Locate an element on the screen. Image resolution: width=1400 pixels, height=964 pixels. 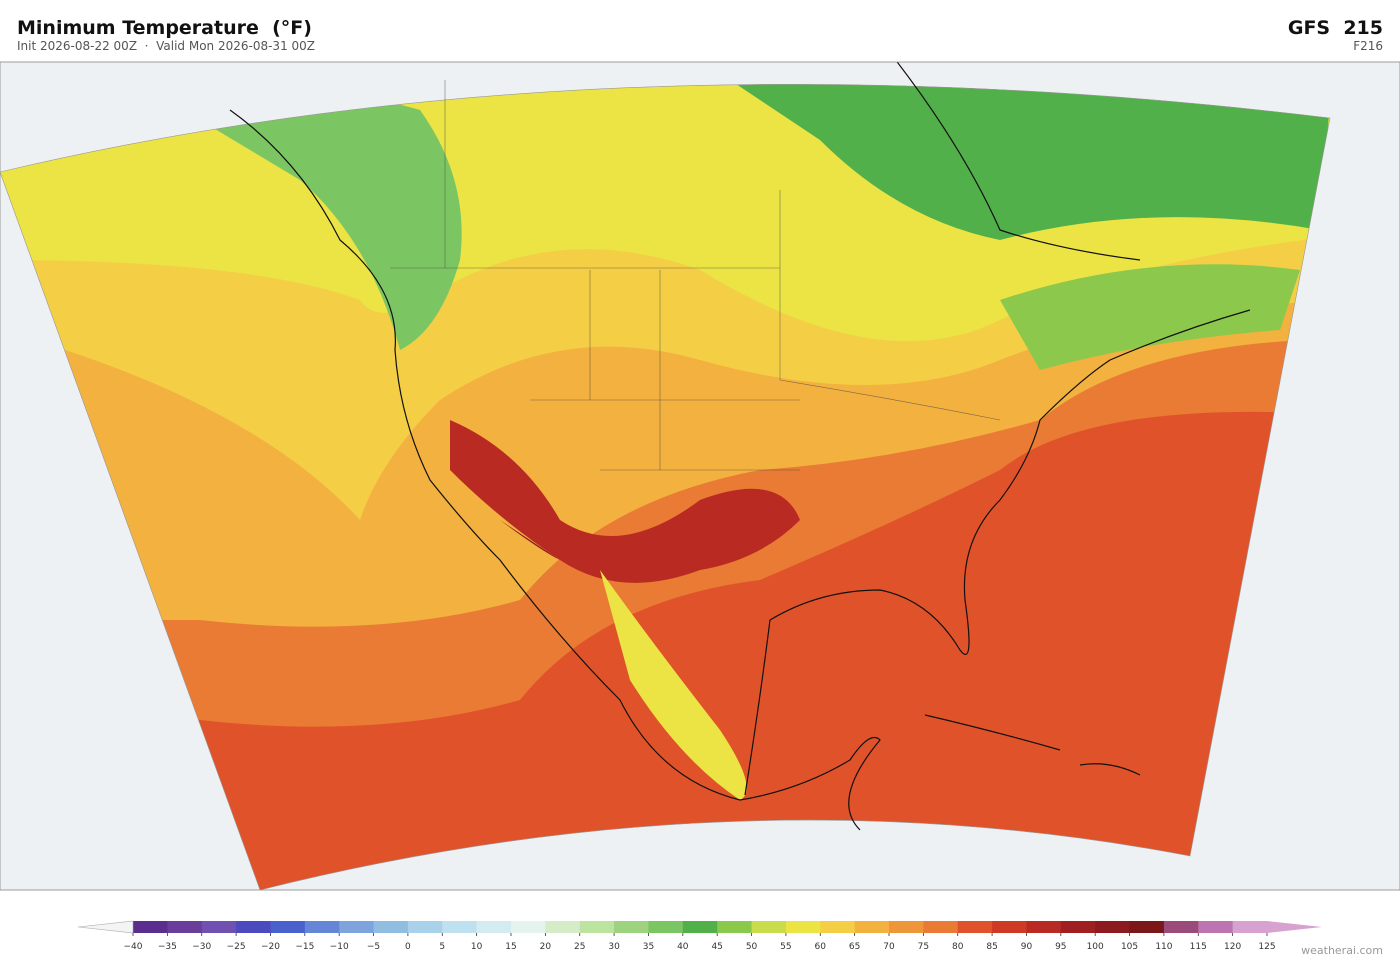
colorbar-tick-label: 45 is located at coordinates (716, 947).